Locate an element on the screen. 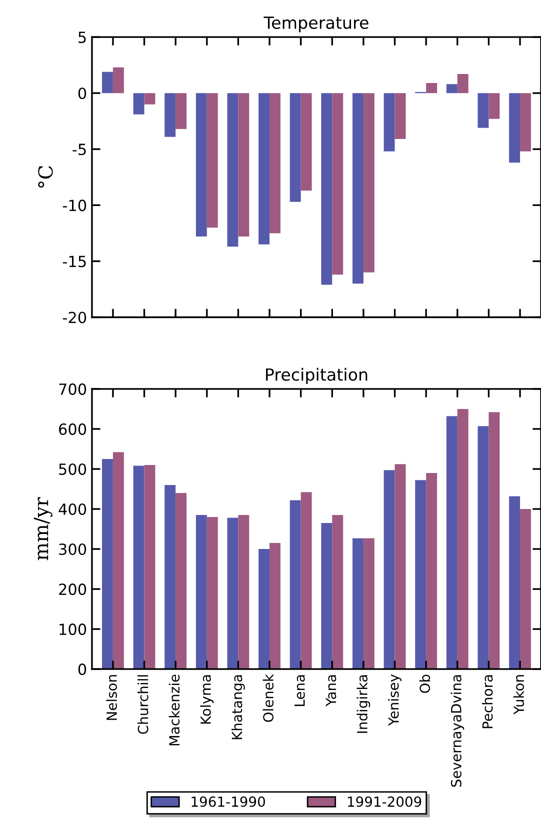 This screenshot has width=541, height=824. x-tick-label: Lena is located at coordinates (299, 690).